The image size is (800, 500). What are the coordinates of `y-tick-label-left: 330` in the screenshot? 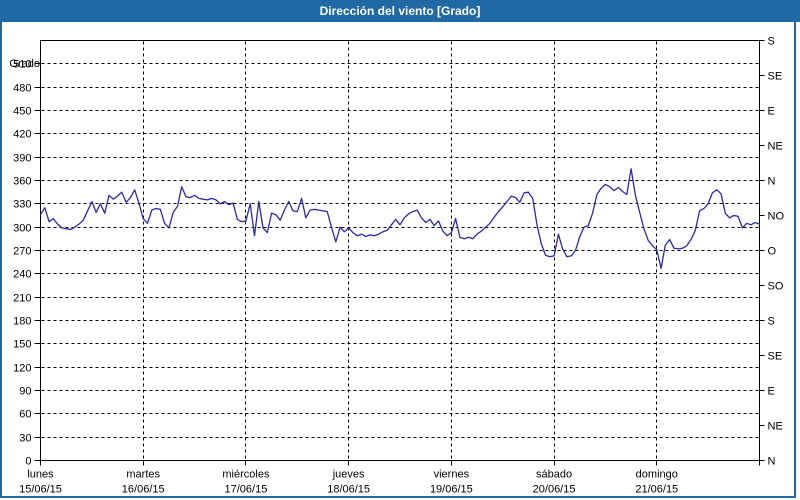 It's located at (22, 205).